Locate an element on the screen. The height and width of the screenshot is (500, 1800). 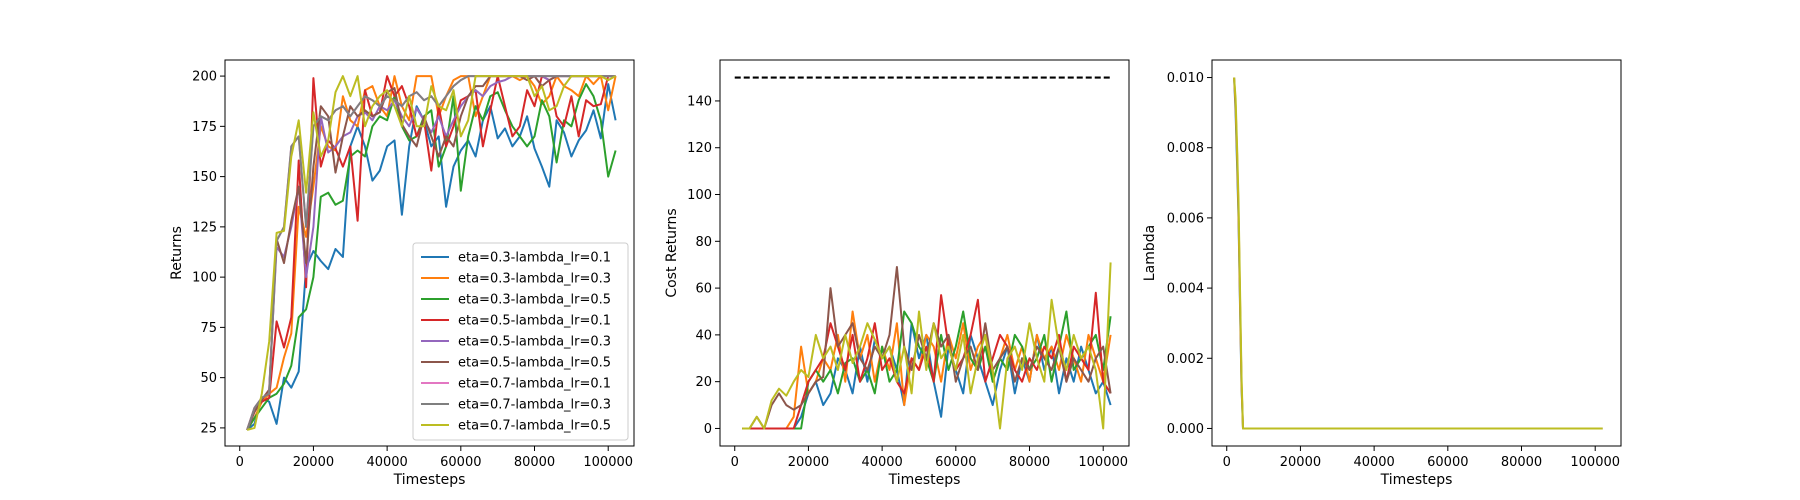
y-tick-label: 0.006 is located at coordinates (1185, 218).